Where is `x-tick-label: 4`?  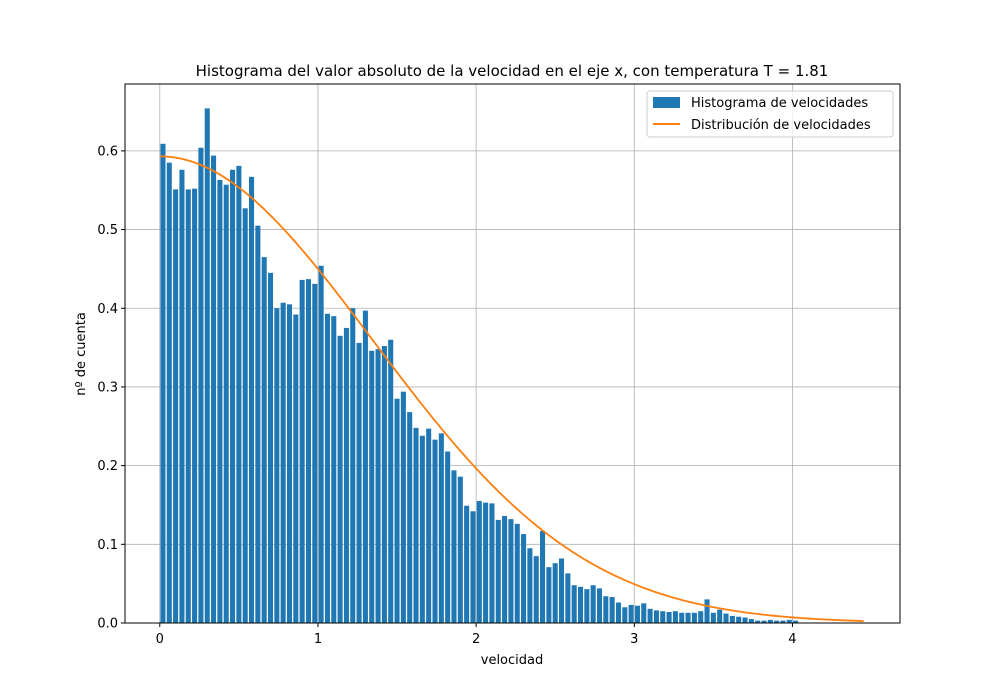 x-tick-label: 4 is located at coordinates (792, 639).